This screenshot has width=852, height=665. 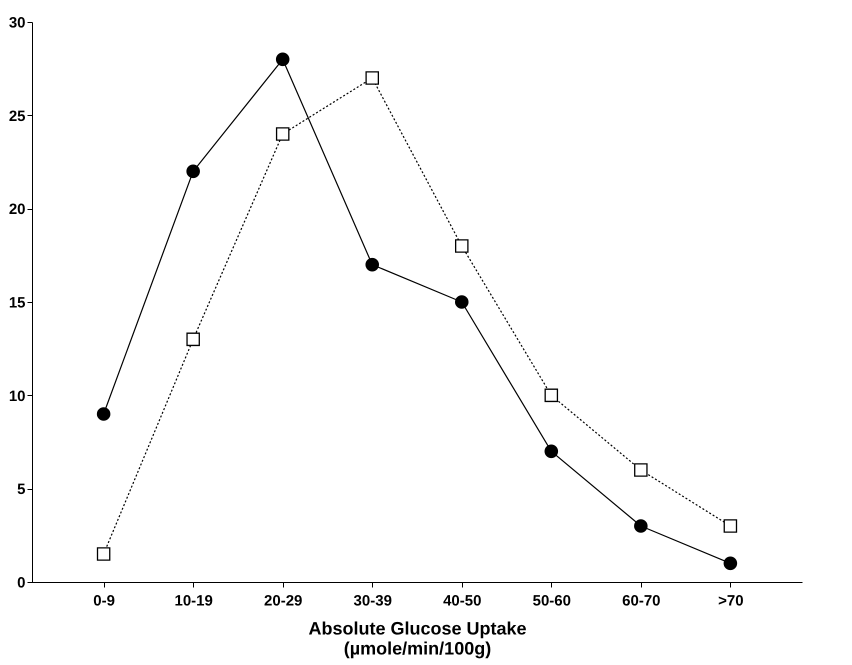 I want to click on x-tick-label: 0-9, so click(x=104, y=601).